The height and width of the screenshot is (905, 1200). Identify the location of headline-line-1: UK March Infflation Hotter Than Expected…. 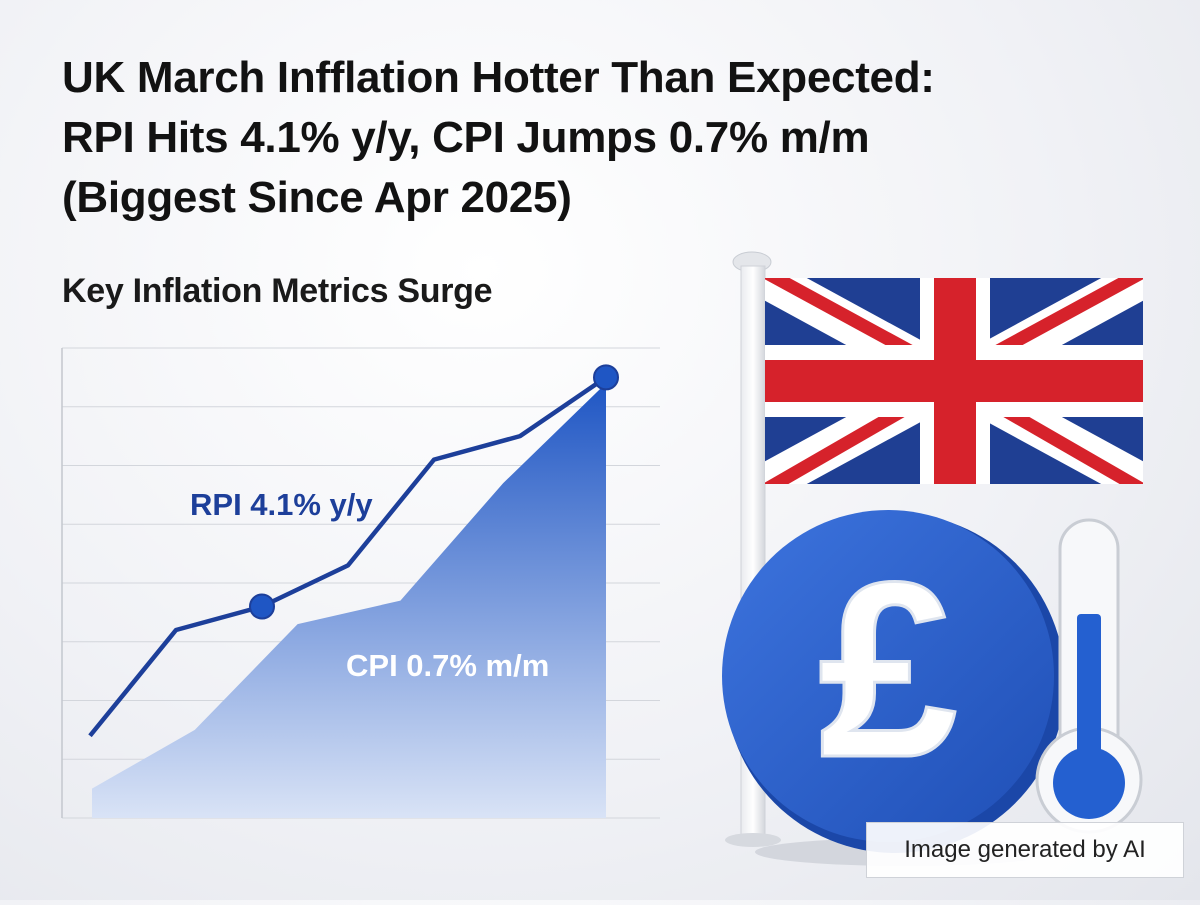
(498, 77).